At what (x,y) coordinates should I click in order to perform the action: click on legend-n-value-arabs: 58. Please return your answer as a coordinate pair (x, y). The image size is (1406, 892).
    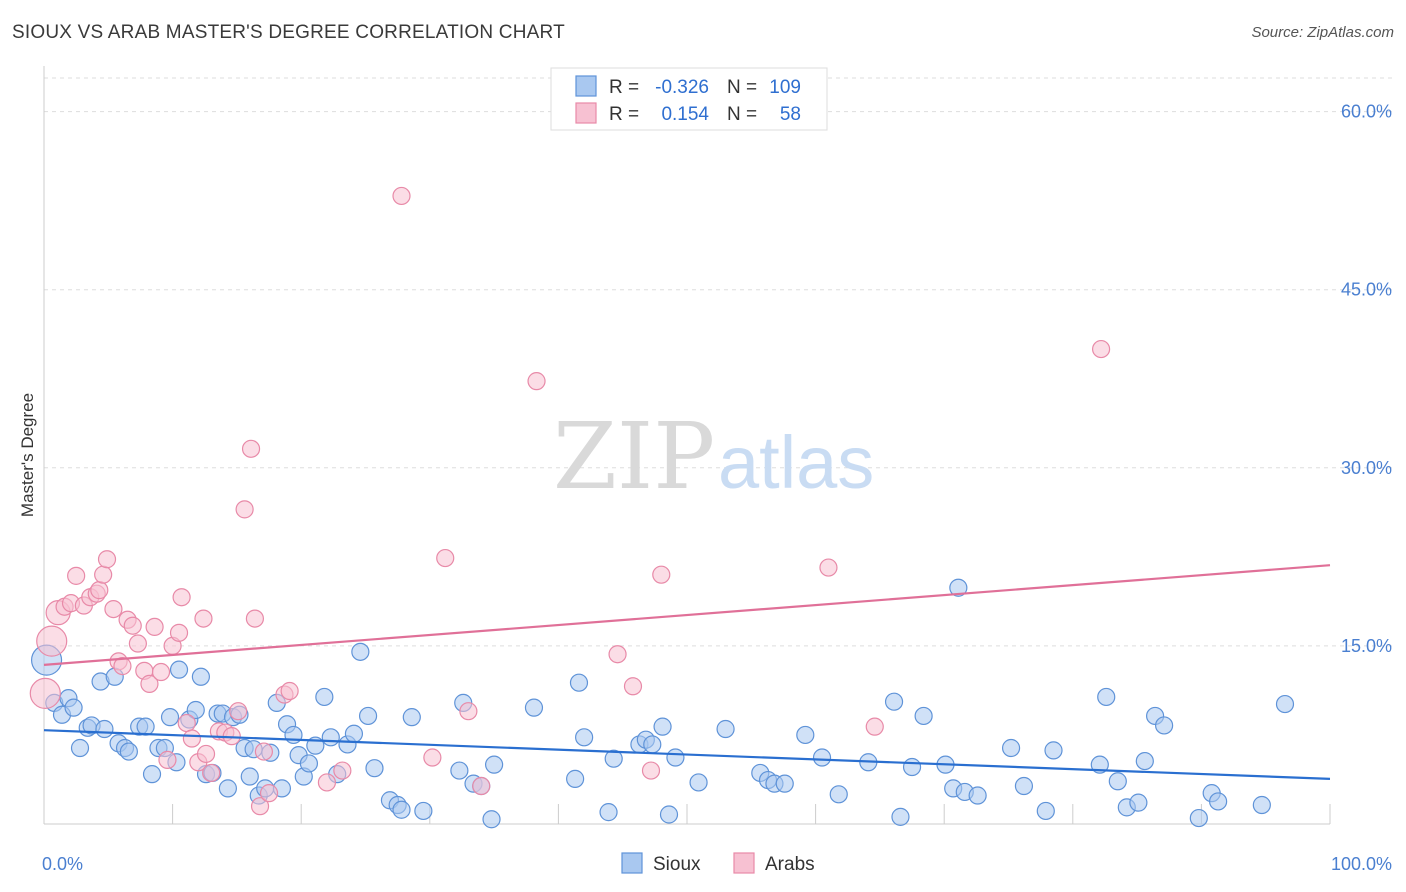
    Looking at the image, I should click on (790, 114).